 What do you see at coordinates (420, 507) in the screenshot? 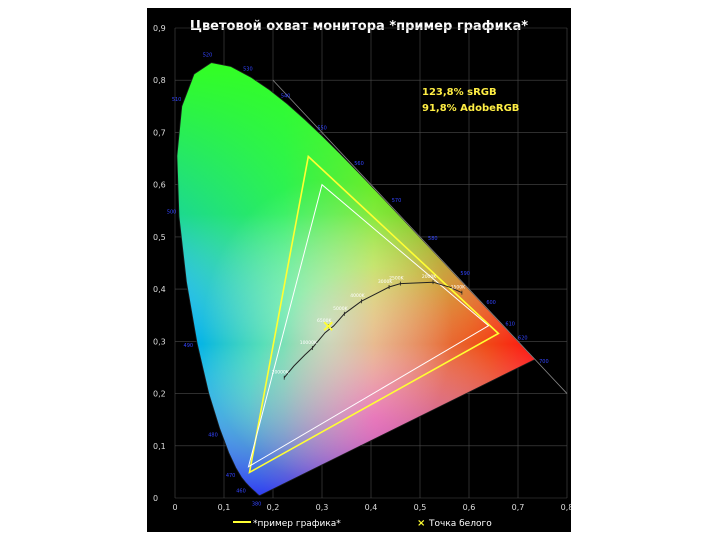
I see `x-tick-label: 0,5` at bounding box center [420, 507].